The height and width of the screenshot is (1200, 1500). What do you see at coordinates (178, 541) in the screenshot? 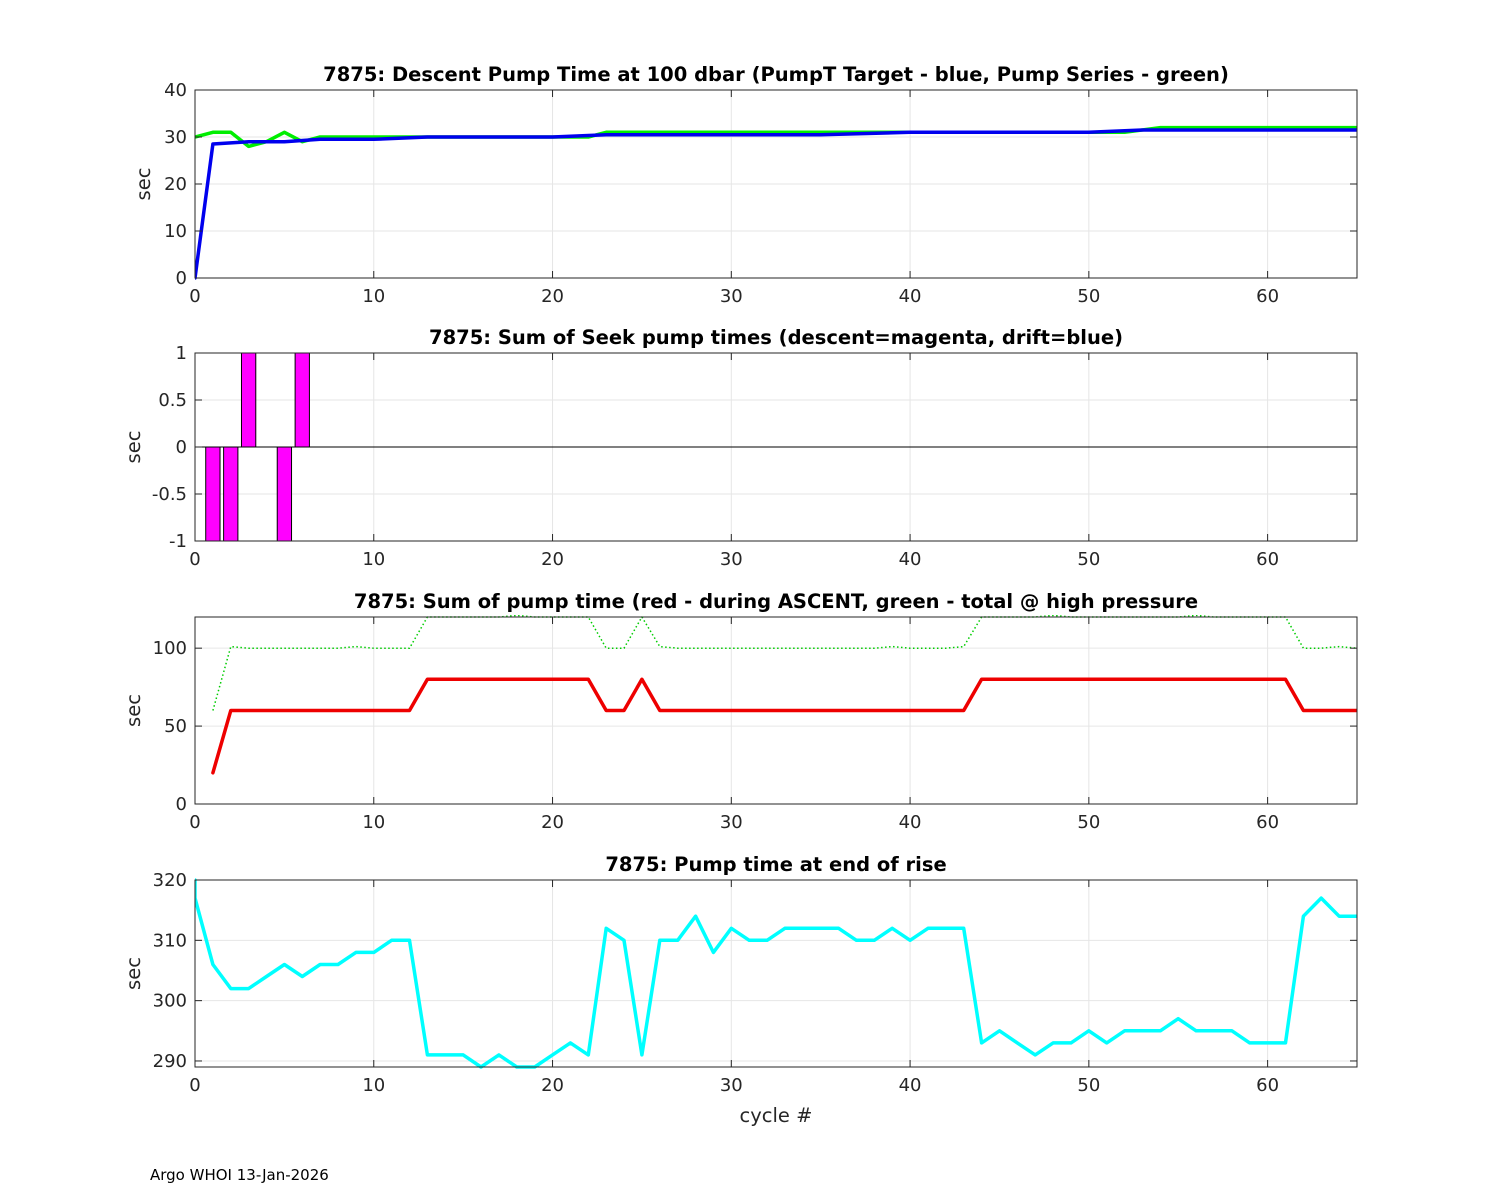
I see `y-tick-label: -1` at bounding box center [178, 541].